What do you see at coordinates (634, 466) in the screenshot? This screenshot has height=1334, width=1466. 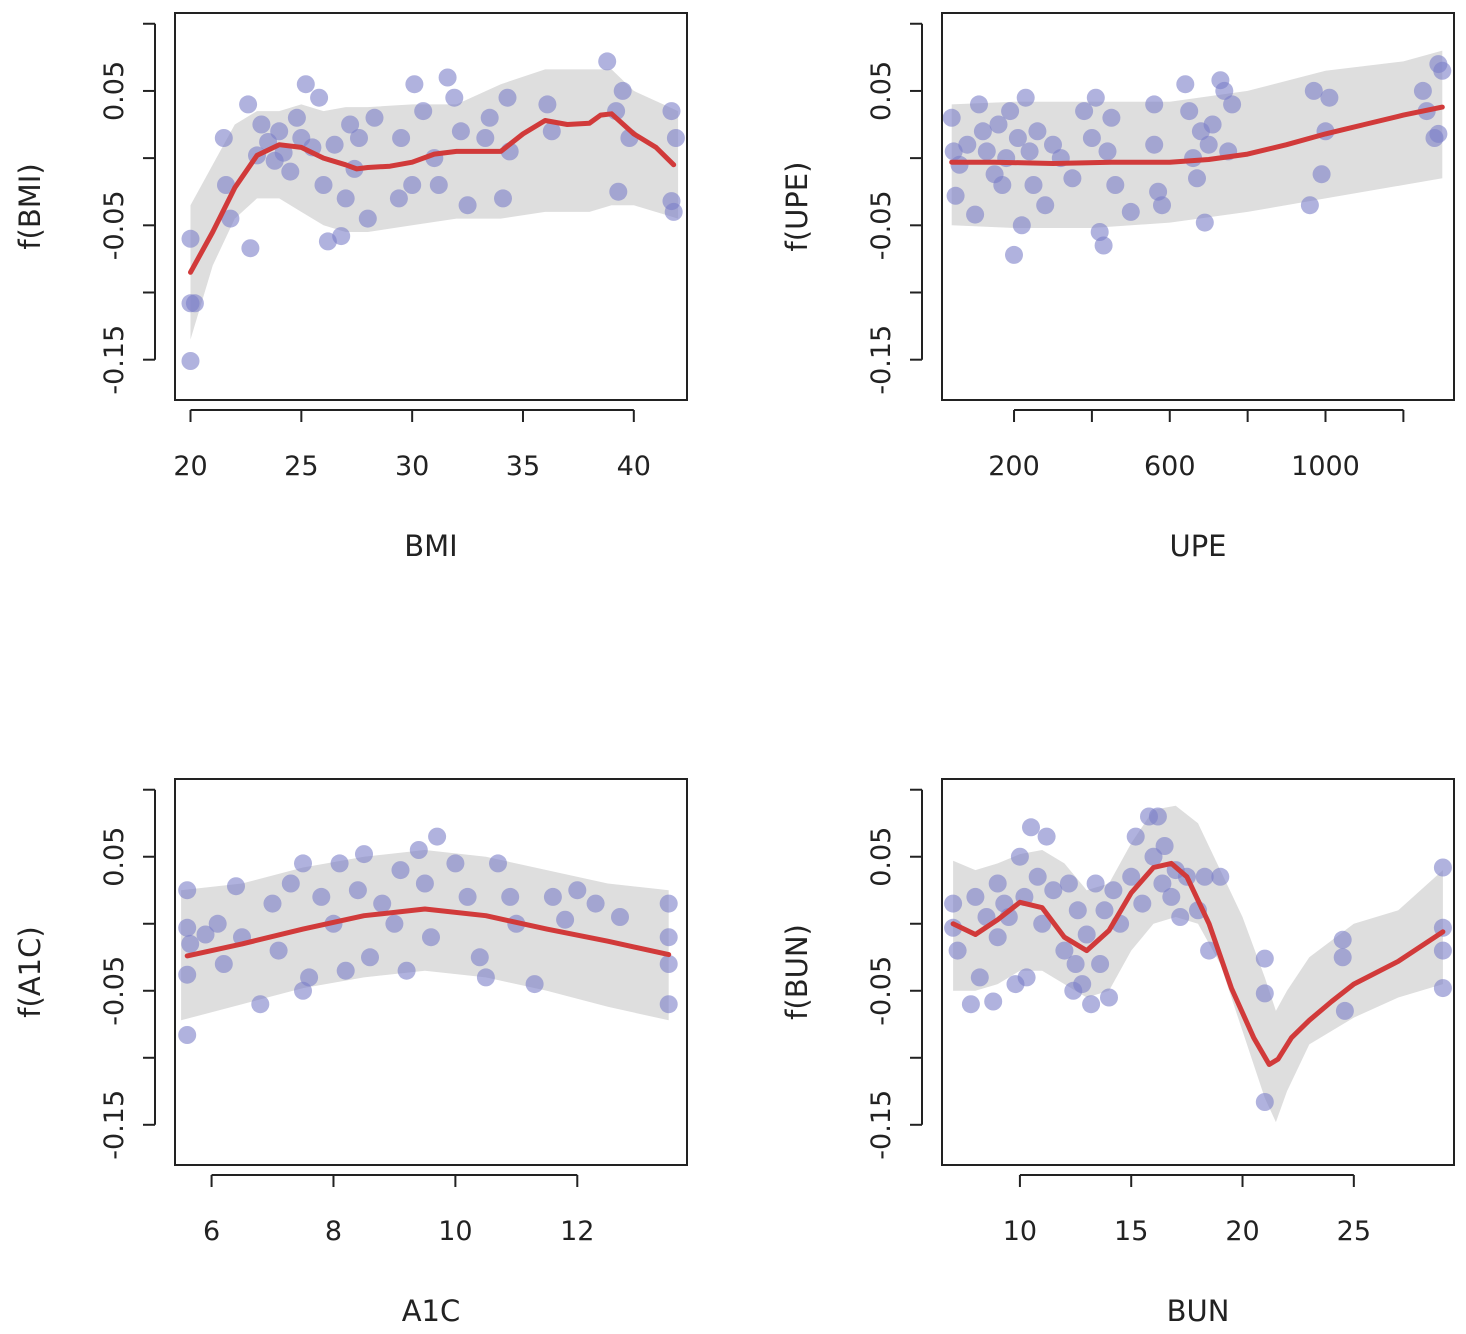 I see `x-tick-label: 40` at bounding box center [634, 466].